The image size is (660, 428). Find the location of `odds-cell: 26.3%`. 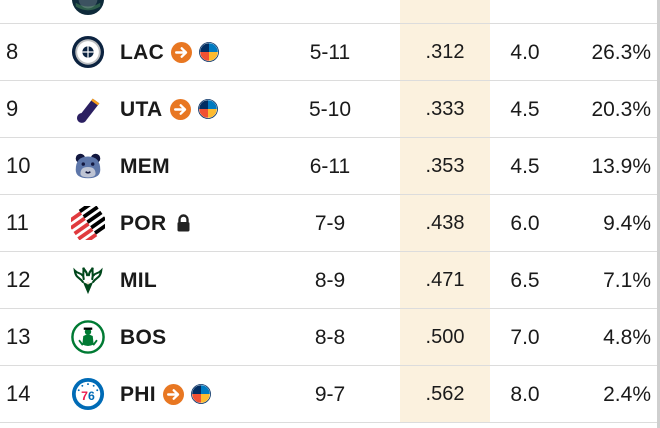

odds-cell: 26.3% is located at coordinates (621, 52).